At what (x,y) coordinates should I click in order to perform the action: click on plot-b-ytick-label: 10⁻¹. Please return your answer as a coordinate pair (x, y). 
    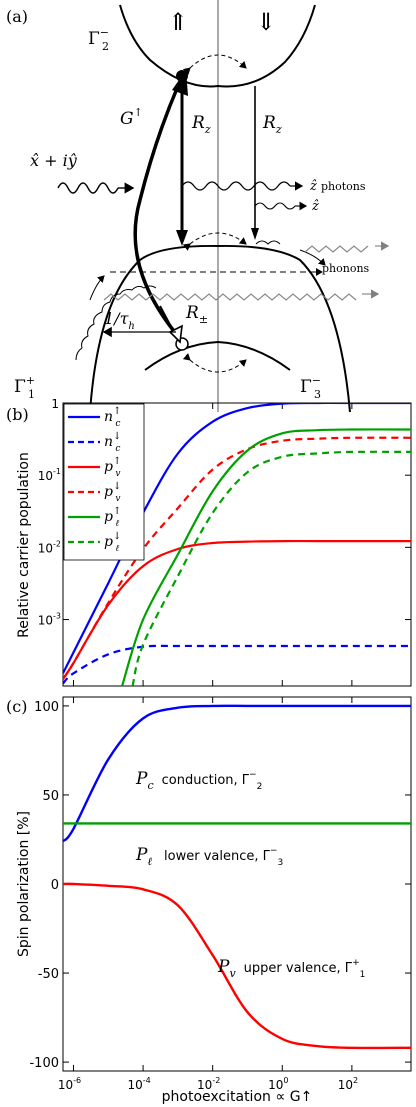
    Looking at the image, I should click on (49, 475).